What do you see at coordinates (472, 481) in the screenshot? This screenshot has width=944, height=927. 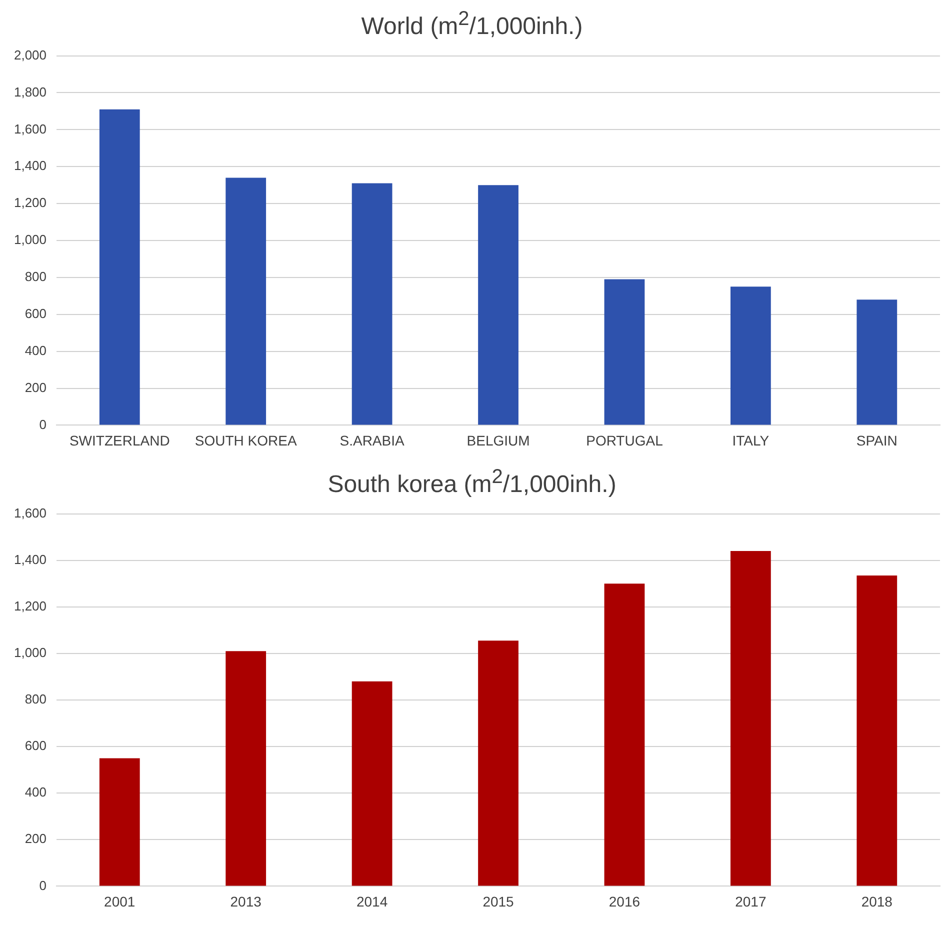 I see `chart-title: South korea (m$^{2}$/1,000inh.)` at bounding box center [472, 481].